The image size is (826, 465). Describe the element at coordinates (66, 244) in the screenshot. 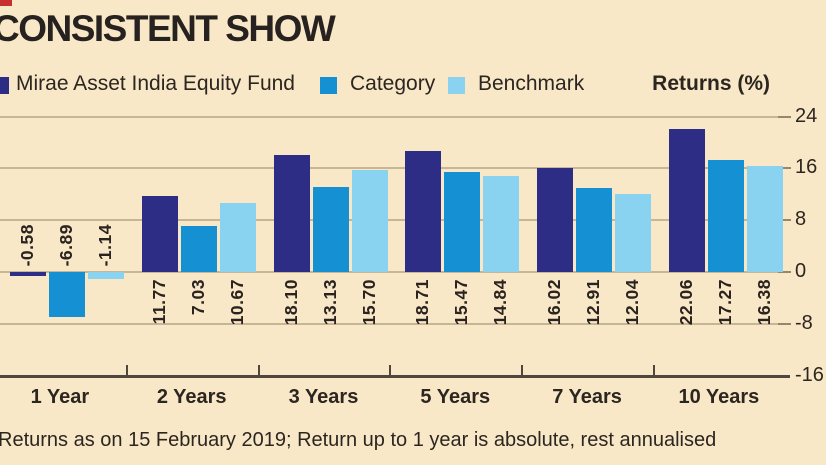

I see `value-label: -6.89` at that location.